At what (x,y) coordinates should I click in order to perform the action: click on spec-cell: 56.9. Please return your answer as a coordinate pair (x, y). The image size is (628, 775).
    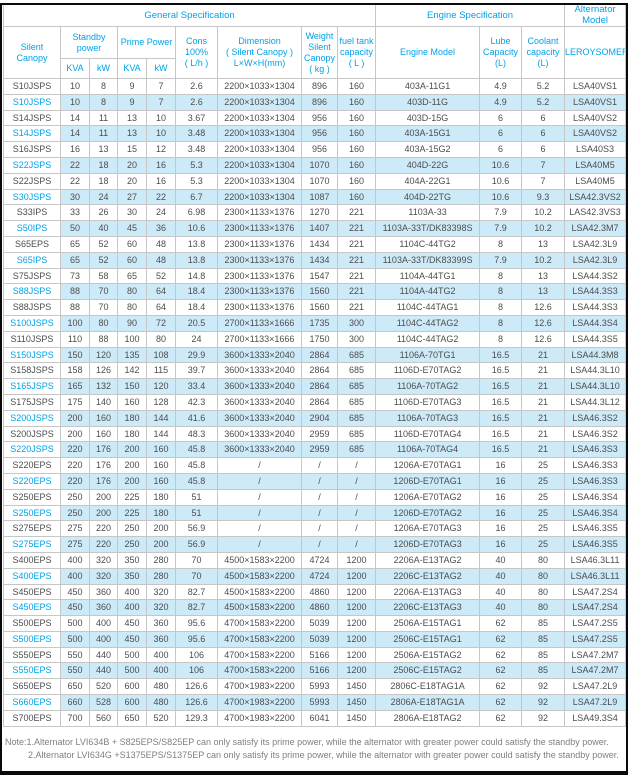
    Looking at the image, I should click on (196, 529).